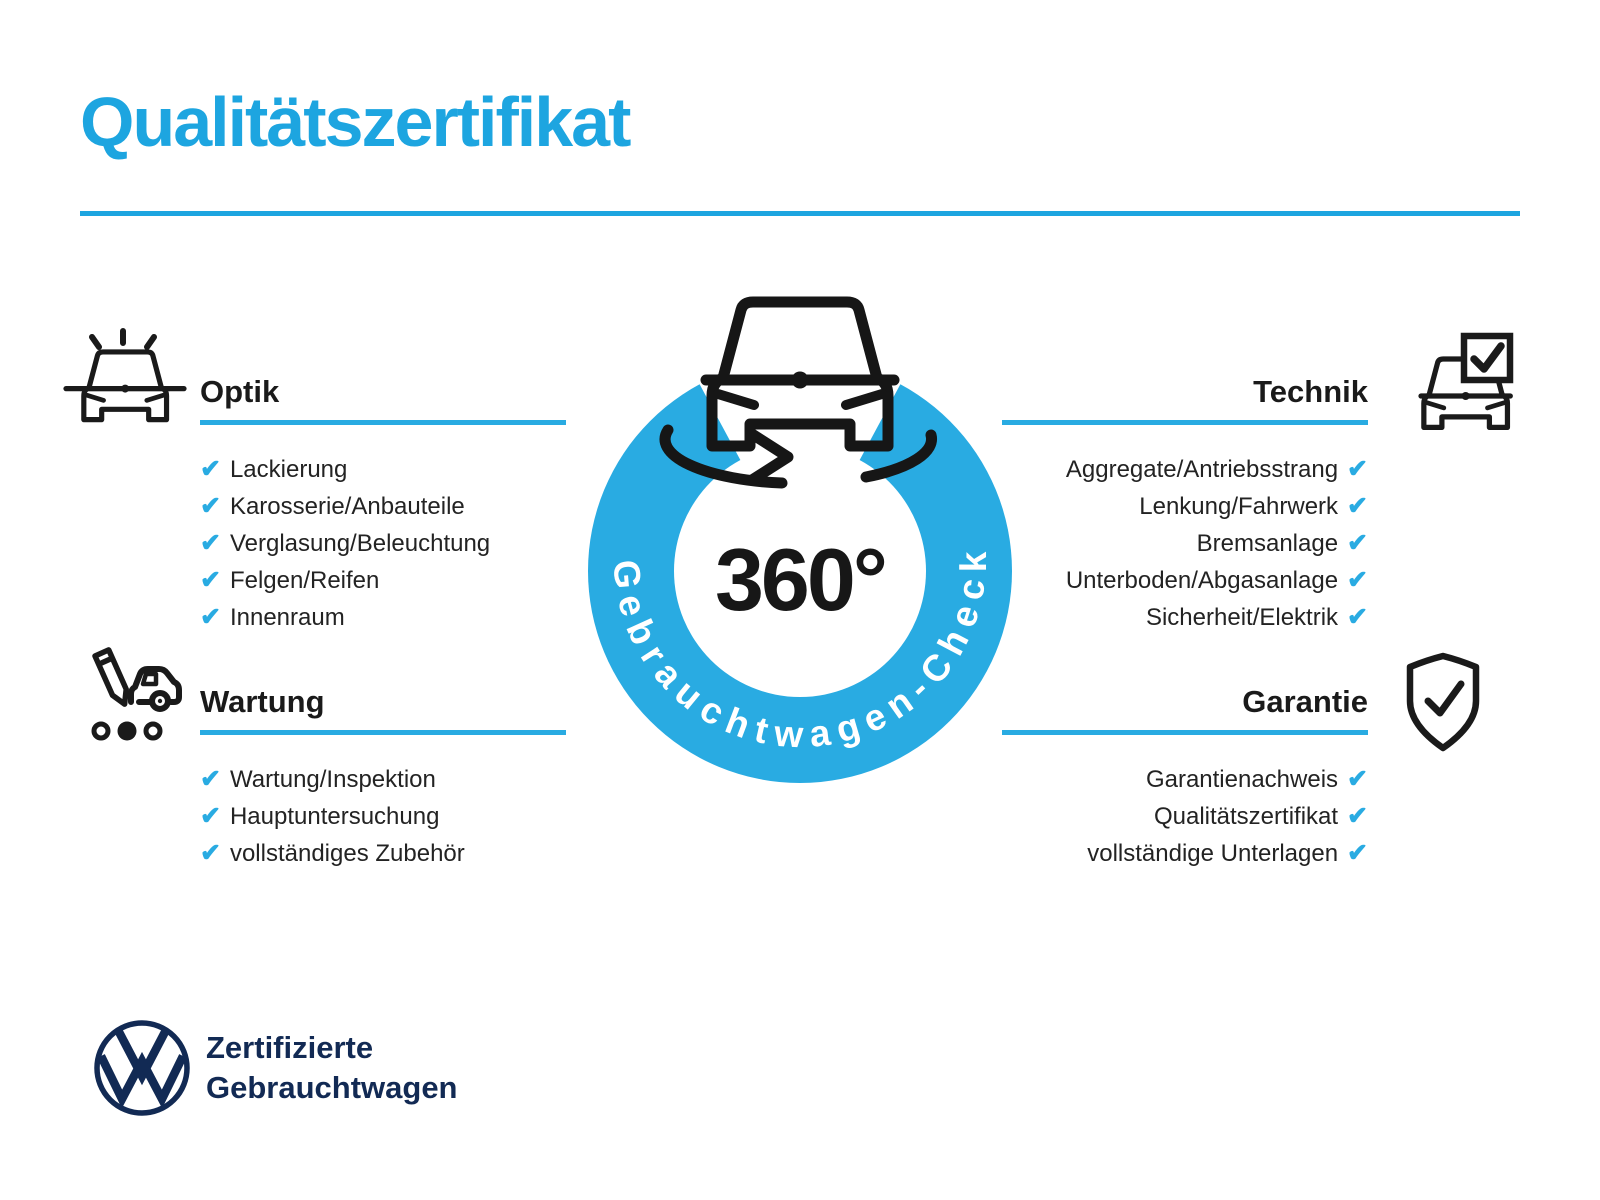 The image size is (1600, 1200). Describe the element at coordinates (1202, 580) in the screenshot. I see `checklist-item-label: Unterboden/Abgasanlage` at that location.